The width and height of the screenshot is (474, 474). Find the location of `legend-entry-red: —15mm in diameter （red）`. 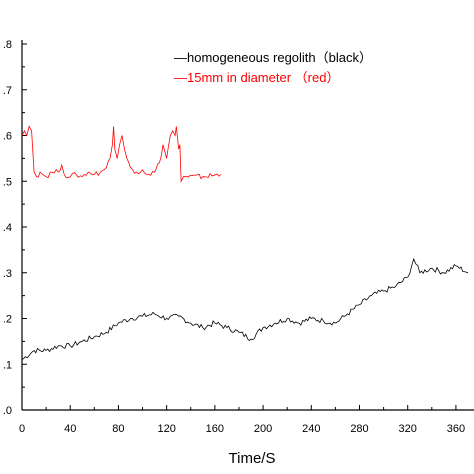

legend-entry-red: —15mm in diameter （red） is located at coordinates (256, 77).